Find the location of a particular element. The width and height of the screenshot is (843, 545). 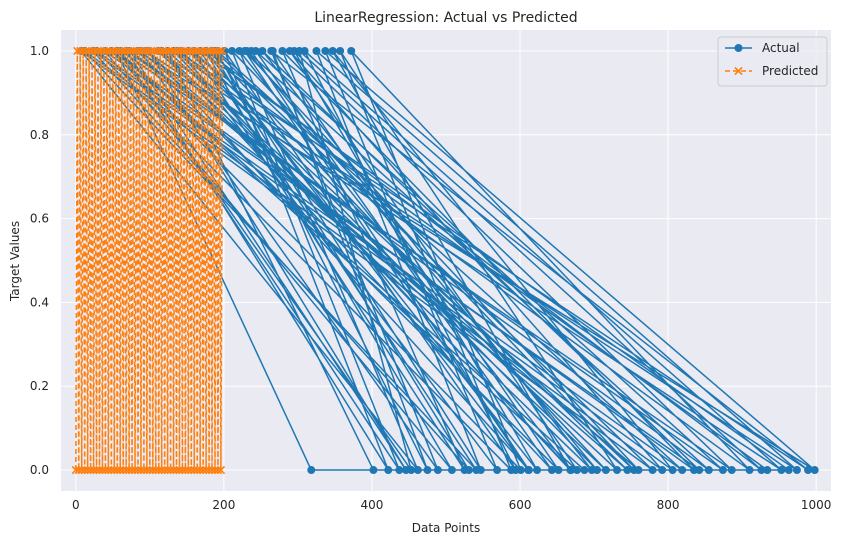

y-tick-label: 0.6 is located at coordinates (39, 219).